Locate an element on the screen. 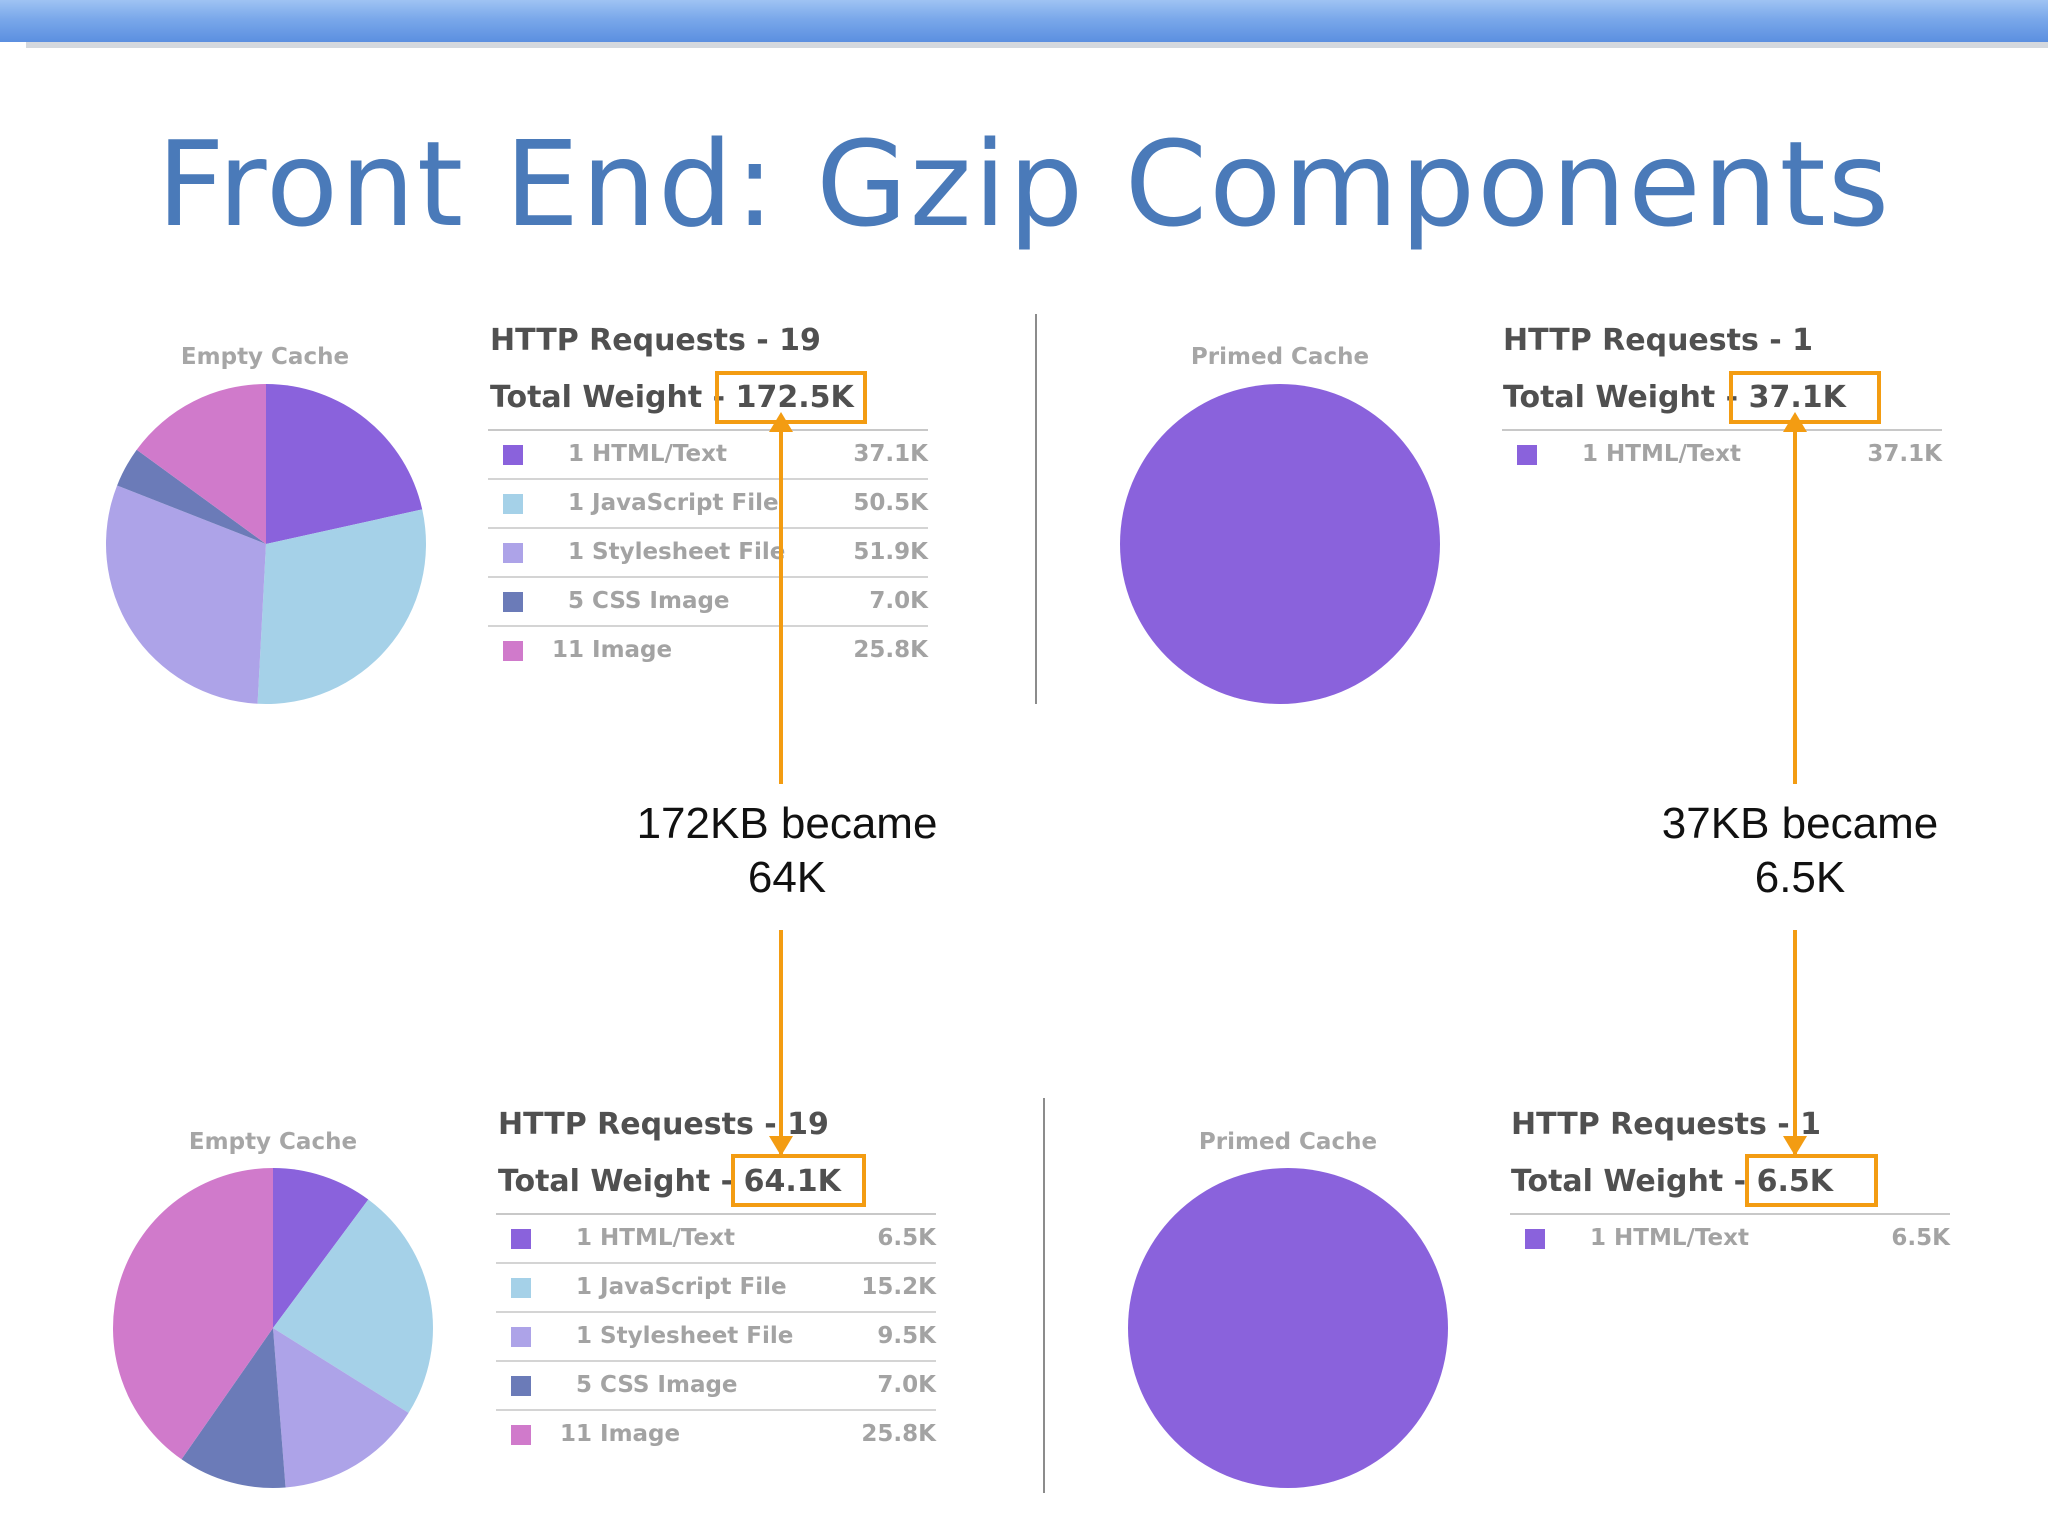 The image size is (2048, 1536). pie-chart-primed-after is located at coordinates (1288, 1328).